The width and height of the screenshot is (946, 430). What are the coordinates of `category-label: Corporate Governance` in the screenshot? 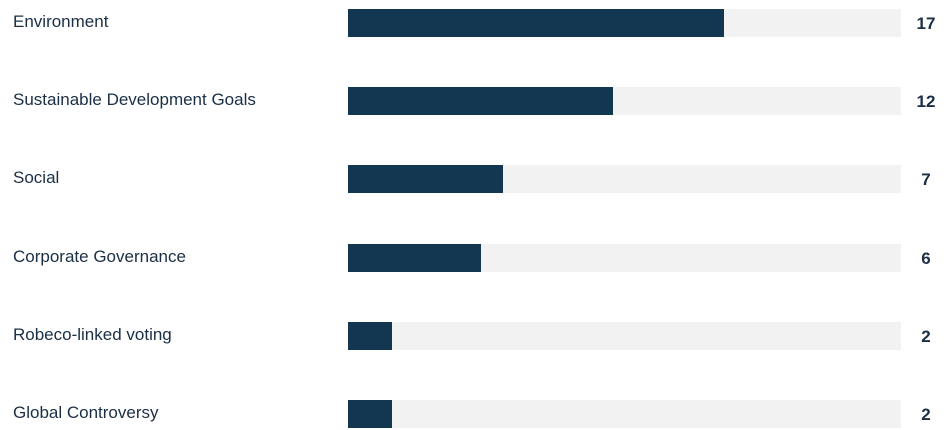 It's located at (99, 256).